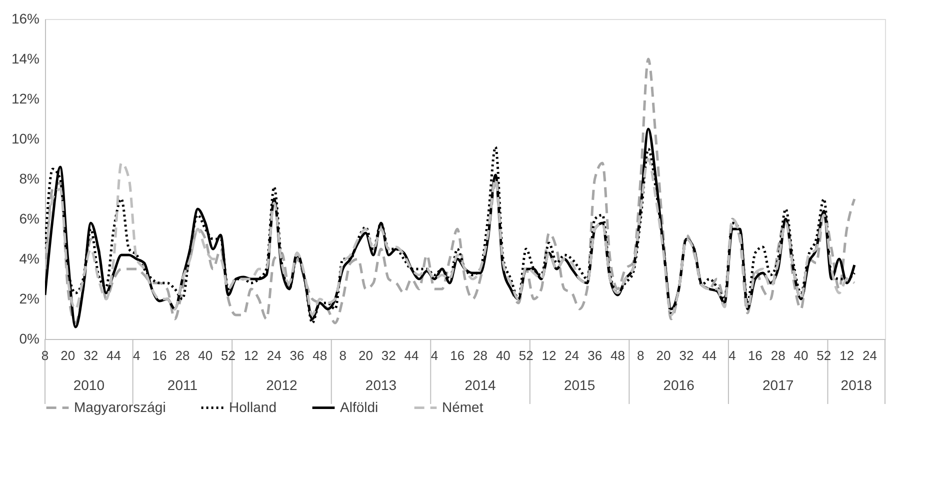 The width and height of the screenshot is (932, 493). I want to click on y-tick-label: 0%, so click(29, 338).